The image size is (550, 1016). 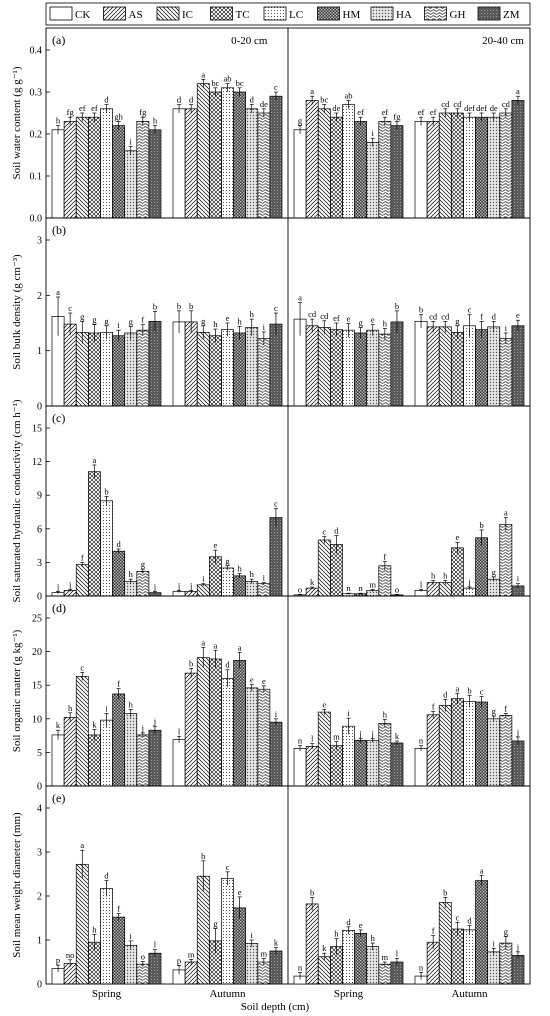 What do you see at coordinates (433, 316) in the screenshot?
I see `significance-letter: cd` at bounding box center [433, 316].